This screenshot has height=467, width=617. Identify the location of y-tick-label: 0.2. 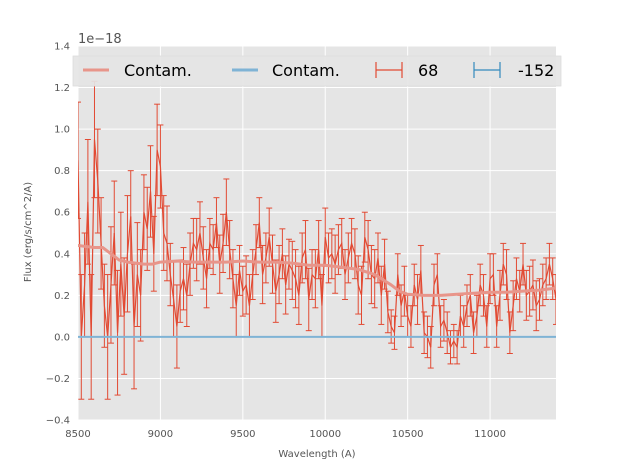
(62, 296).